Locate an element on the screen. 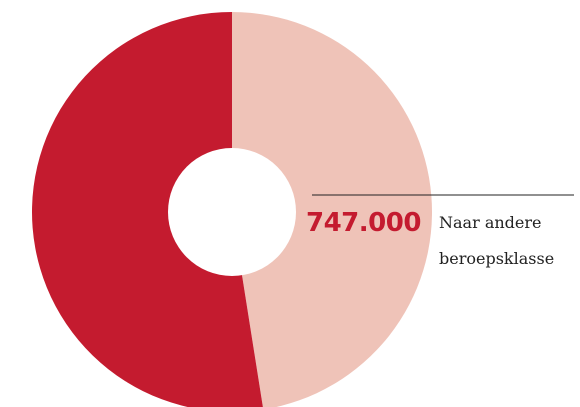 The image size is (580, 407). donut-hole is located at coordinates (232, 212).